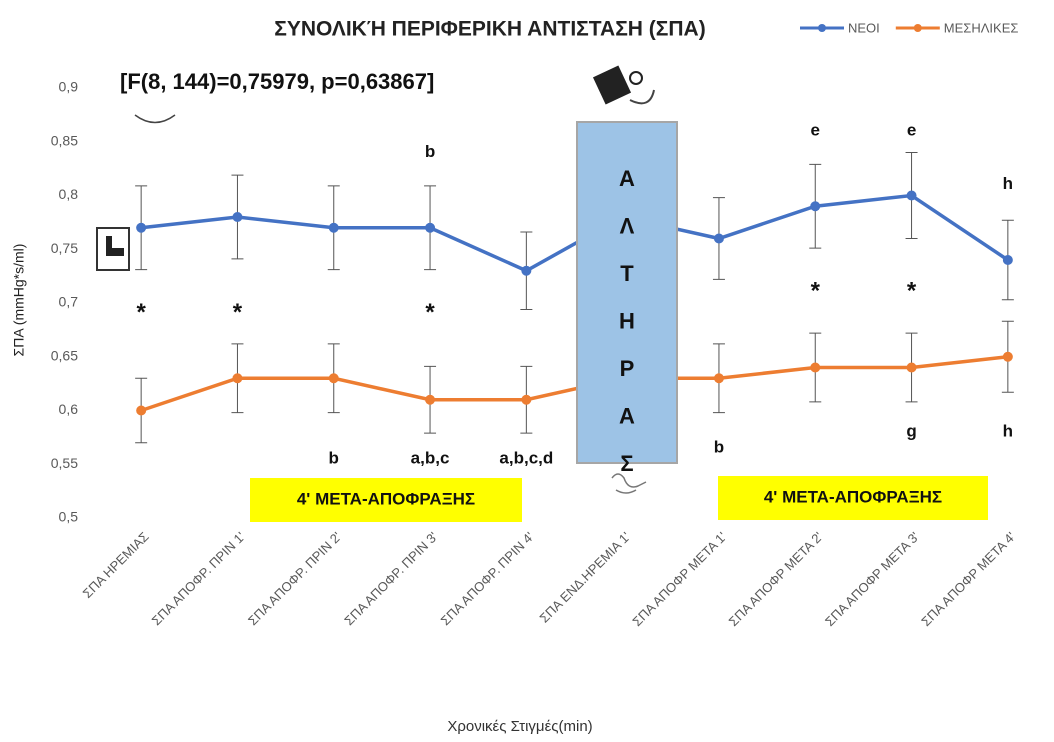 The image size is (1054, 742). I want to click on y-tick-label: 0,9, so click(69, 87).